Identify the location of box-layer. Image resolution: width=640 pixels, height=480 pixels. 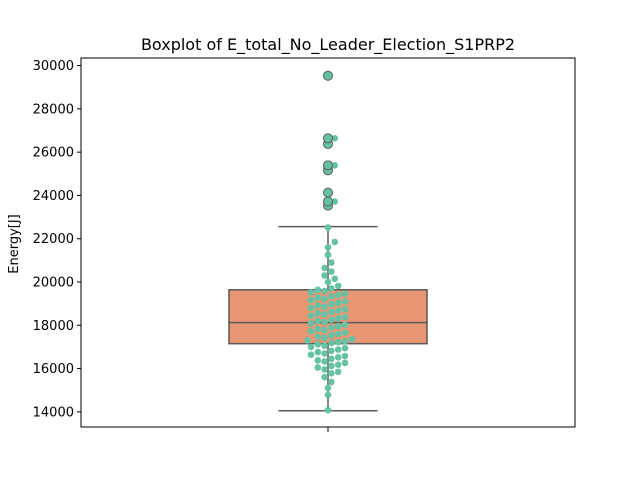
(328, 318).